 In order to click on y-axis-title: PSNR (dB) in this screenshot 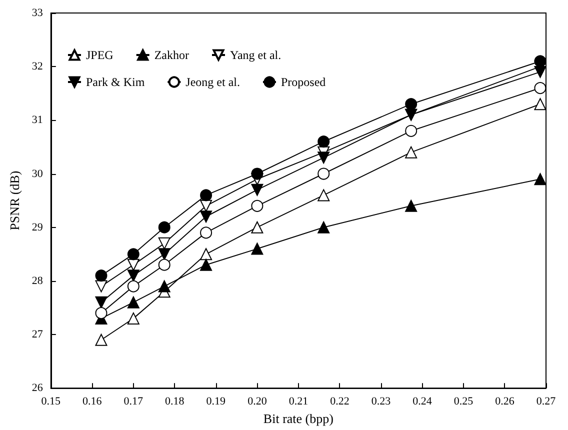, I will do `click(14, 200)`.